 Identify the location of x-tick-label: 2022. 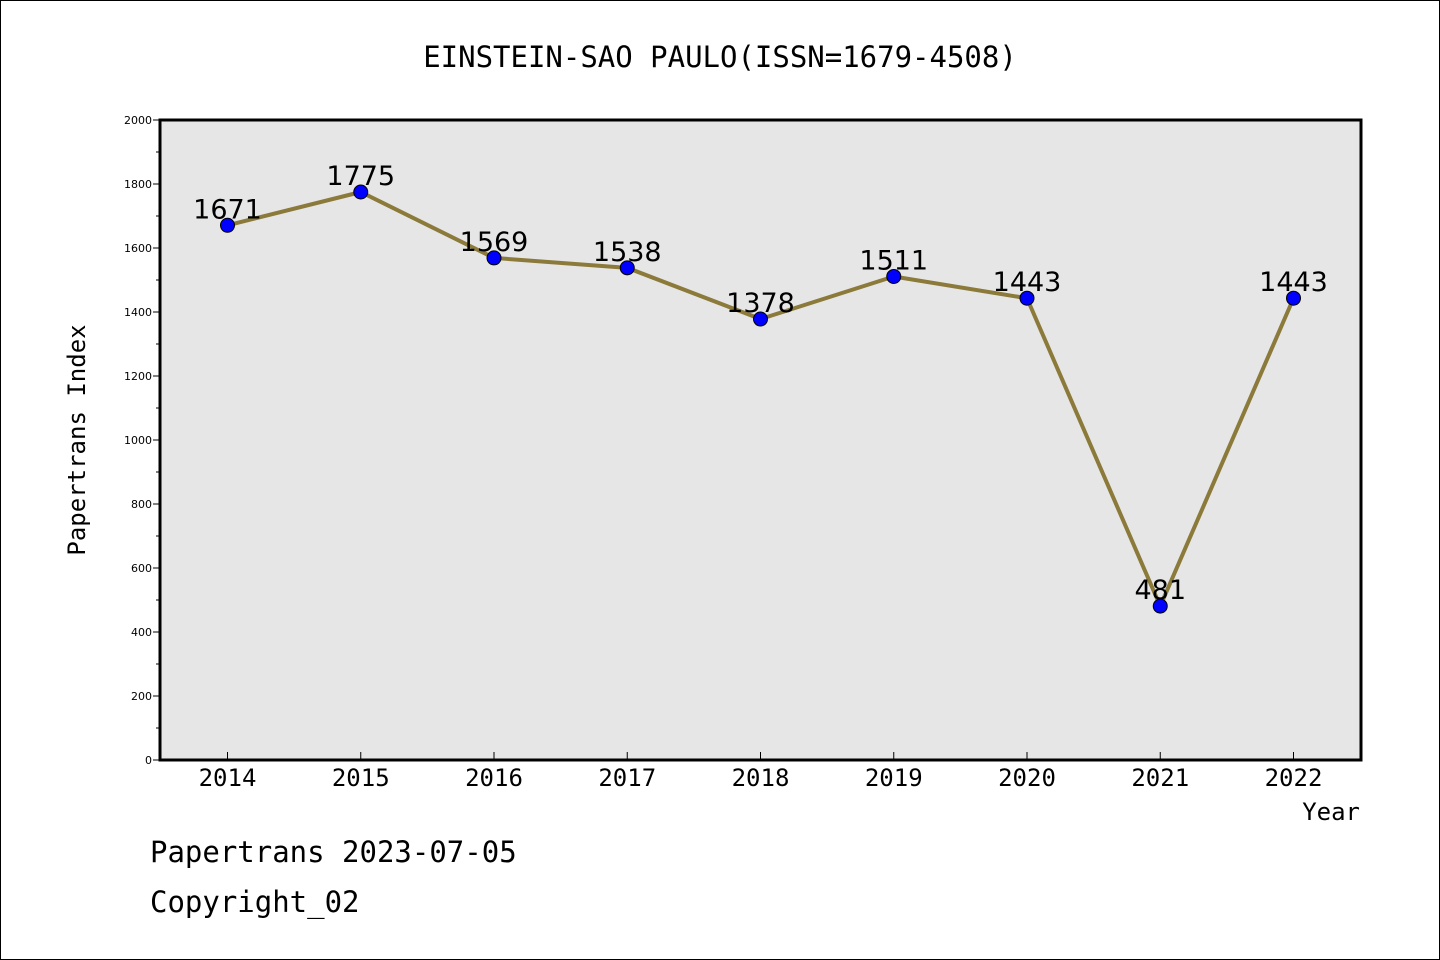
(1294, 778).